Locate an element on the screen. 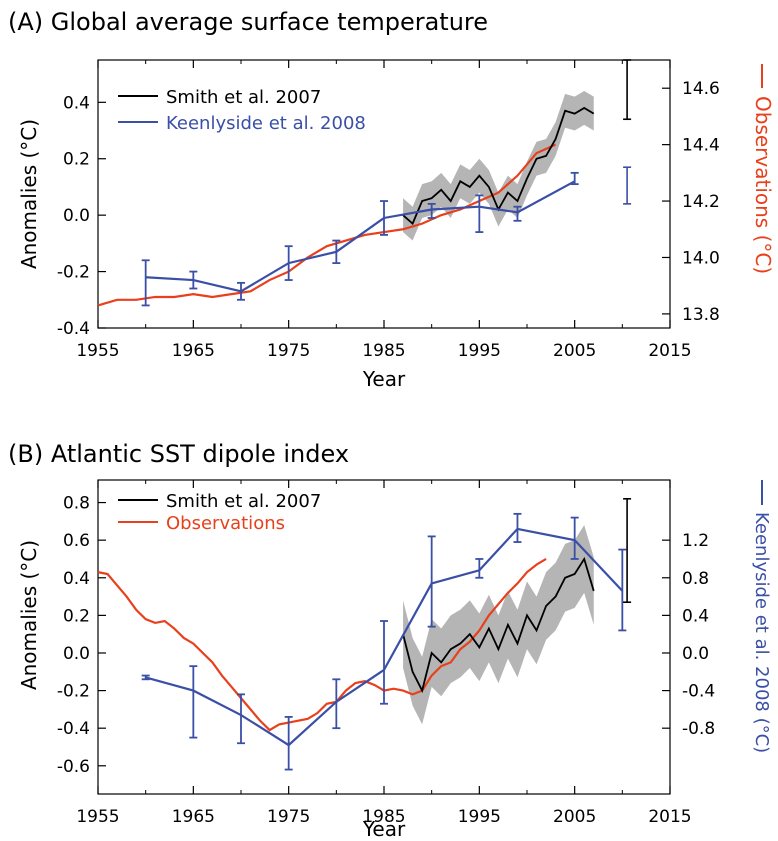 The height and width of the screenshot is (841, 778). panel-a-spread-layer is located at coordinates (498, 166).